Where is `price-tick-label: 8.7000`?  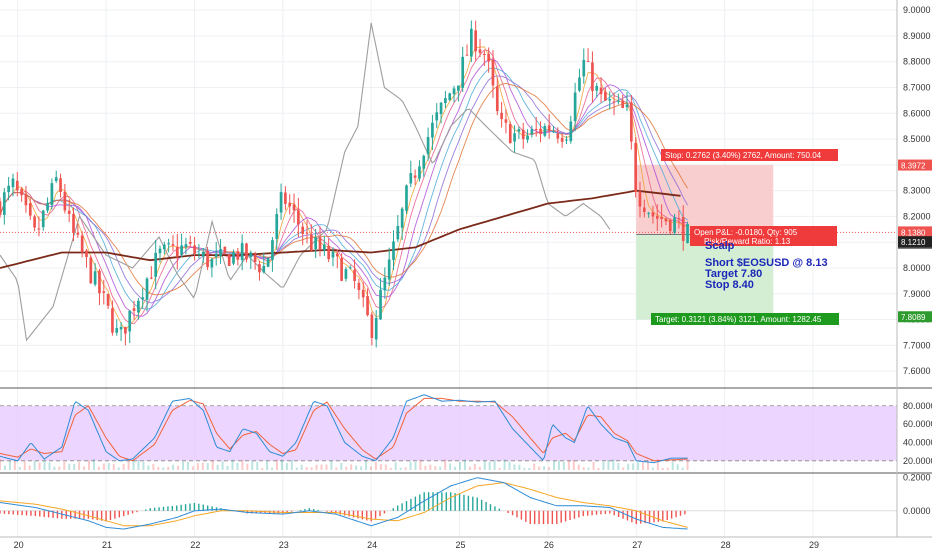
price-tick-label: 8.7000 is located at coordinates (917, 88).